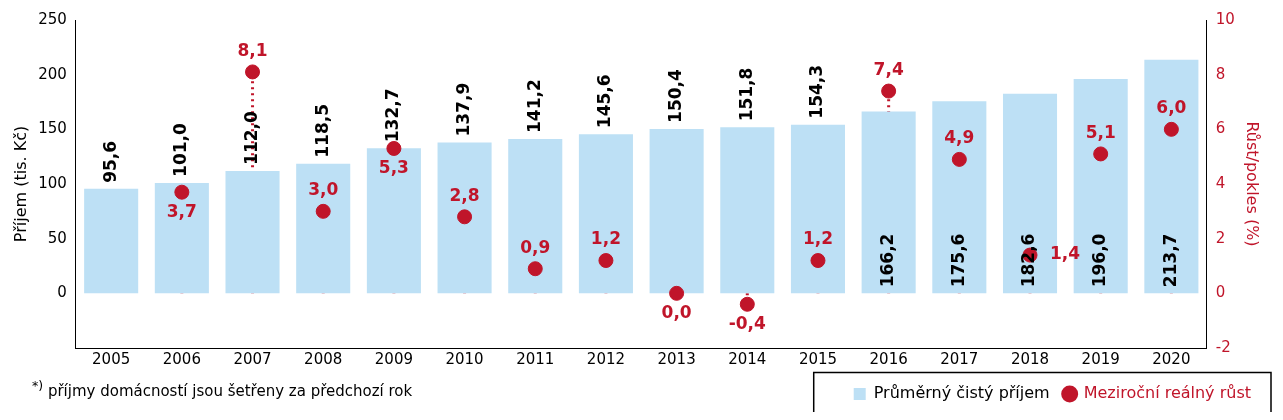 The width and height of the screenshot is (1283, 420). Describe the element at coordinates (747, 358) in the screenshot. I see `x-tick-label: 2014` at that location.